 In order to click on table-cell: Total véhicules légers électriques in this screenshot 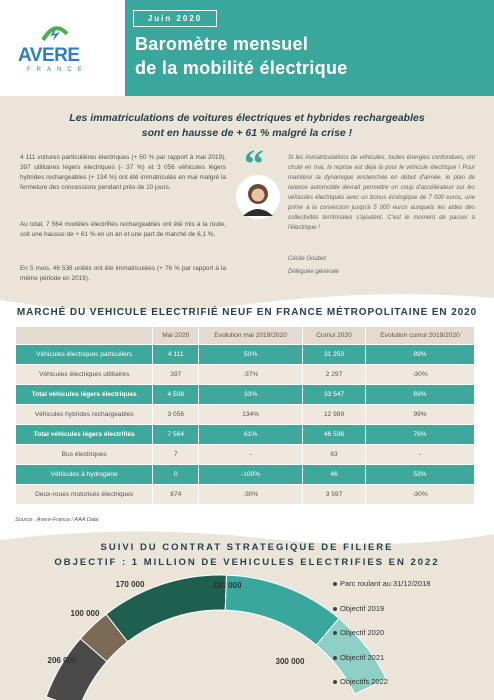, I will do `click(84, 394)`.